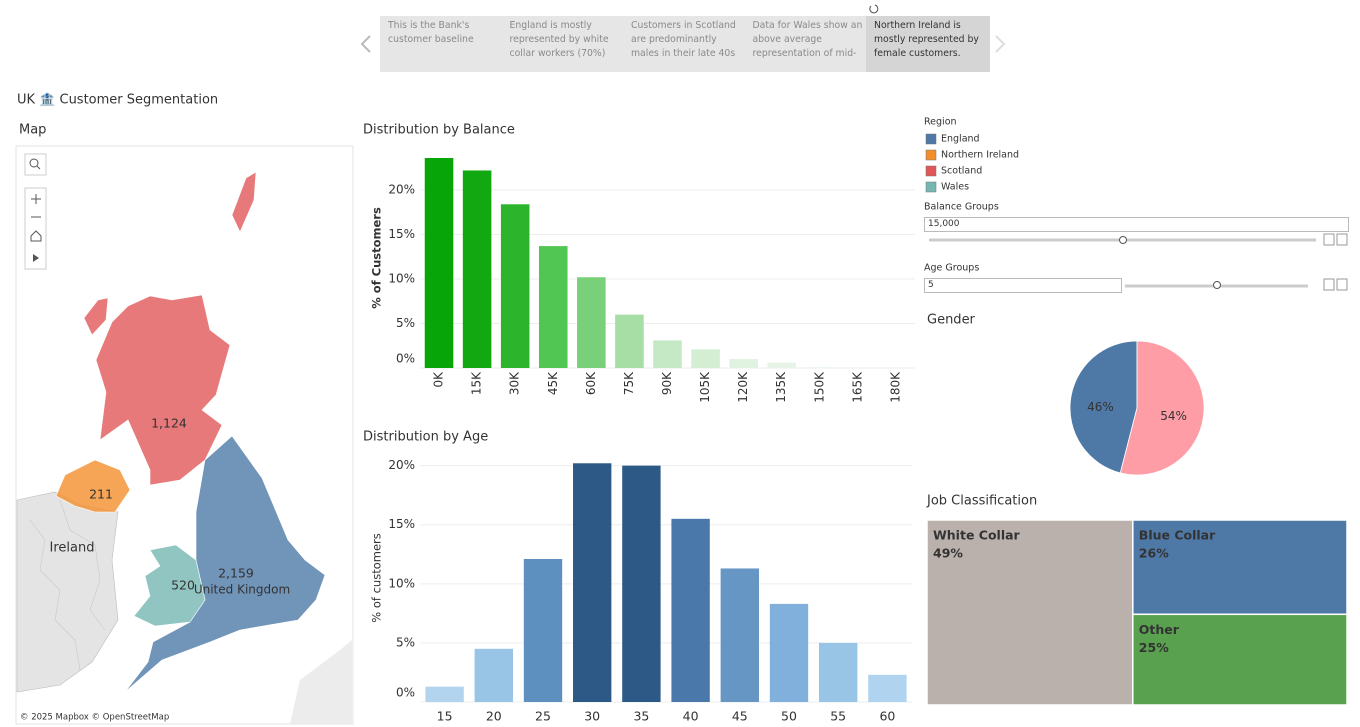 The image size is (1360, 727). I want to click on pie-label: 46%, so click(1100, 407).